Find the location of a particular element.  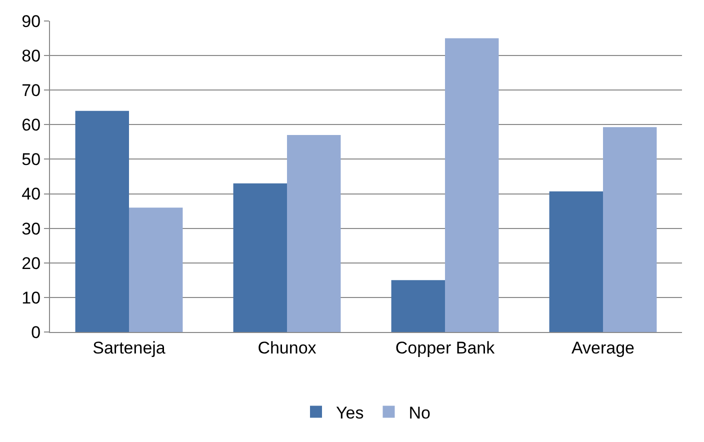

y-tick-label: 60 is located at coordinates (31, 125).